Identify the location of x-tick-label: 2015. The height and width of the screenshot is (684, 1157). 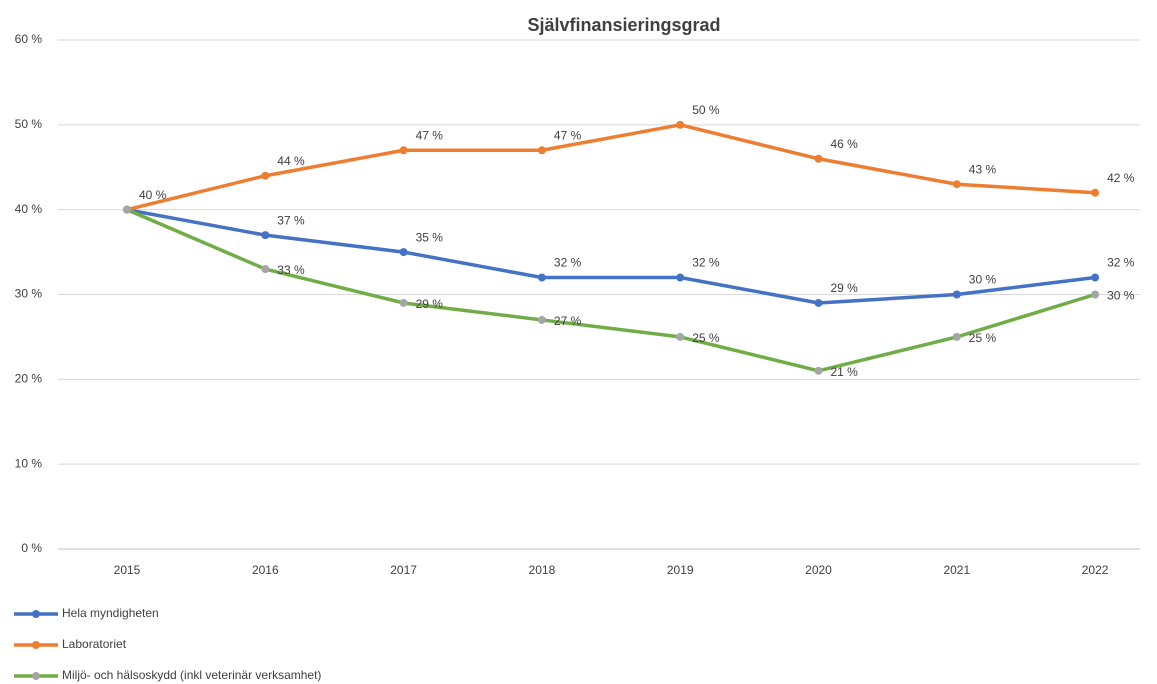
(127, 570).